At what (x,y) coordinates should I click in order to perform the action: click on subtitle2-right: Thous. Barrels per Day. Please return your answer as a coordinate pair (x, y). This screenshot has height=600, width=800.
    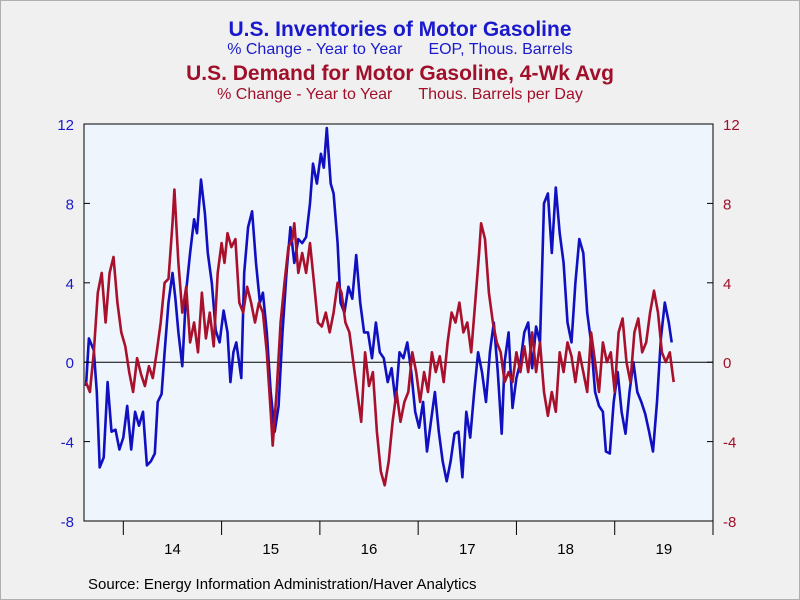
    Looking at the image, I should click on (500, 94).